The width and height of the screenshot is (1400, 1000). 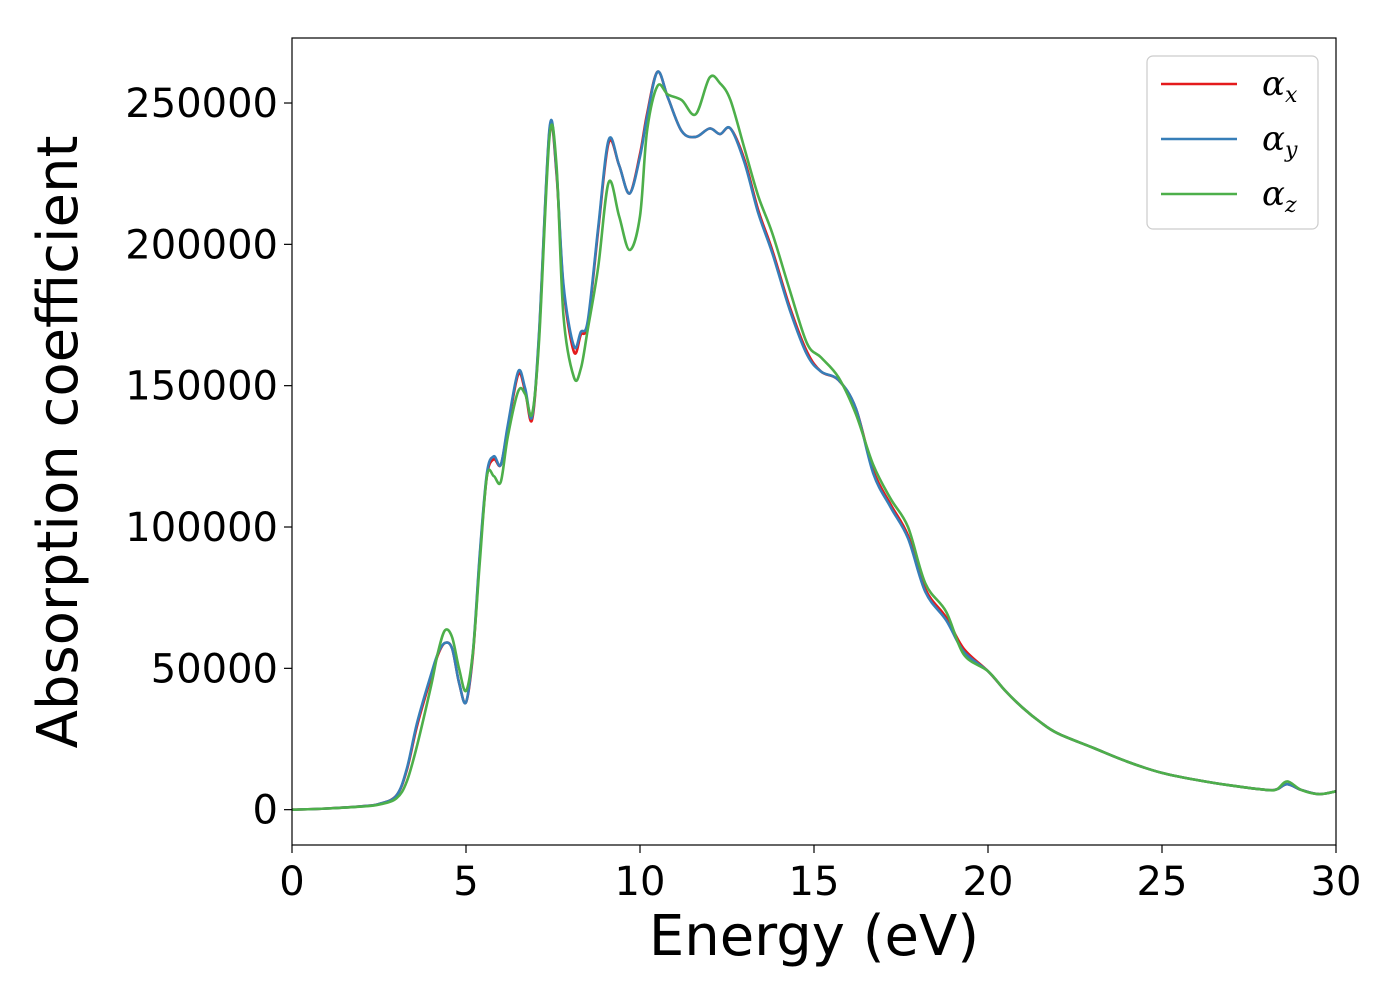 I want to click on y-tick-label: 0, so click(x=265, y=811).